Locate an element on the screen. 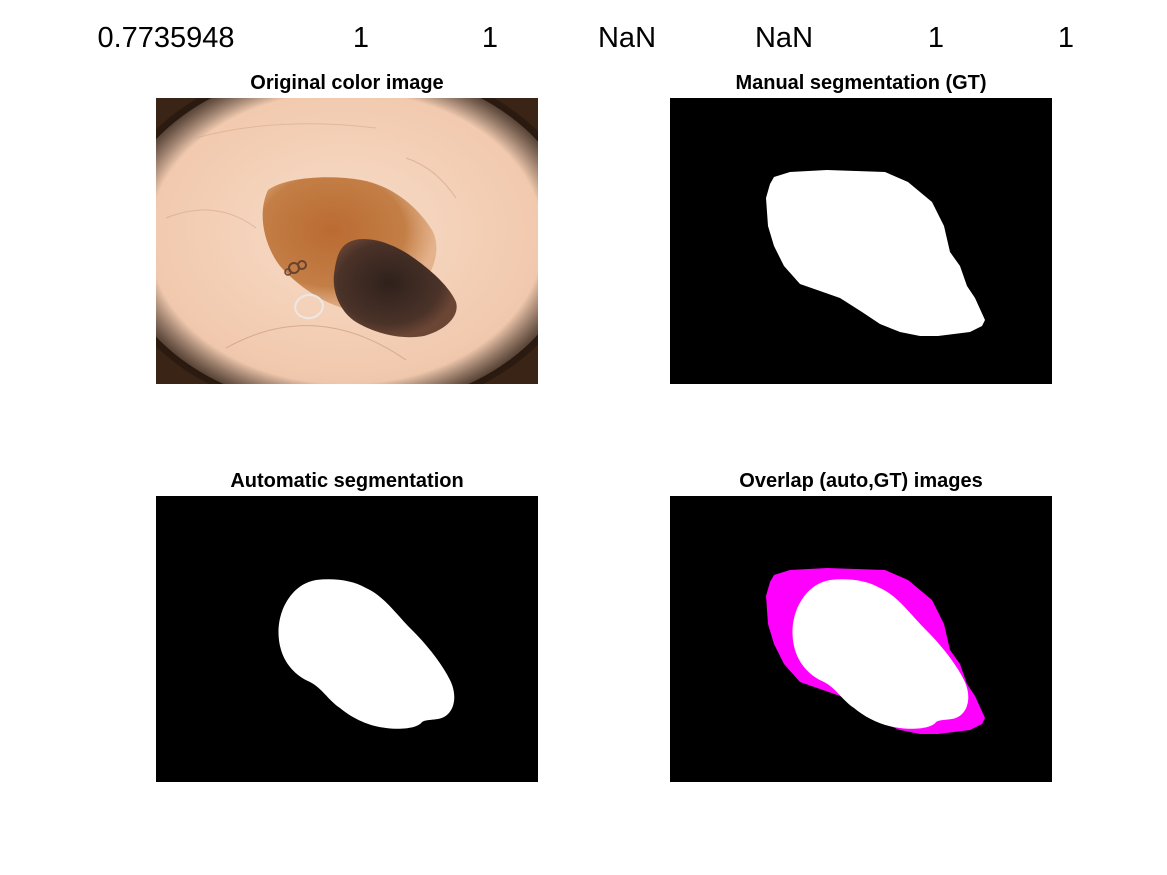  metric-value-7: 1 is located at coordinates (1066, 38).